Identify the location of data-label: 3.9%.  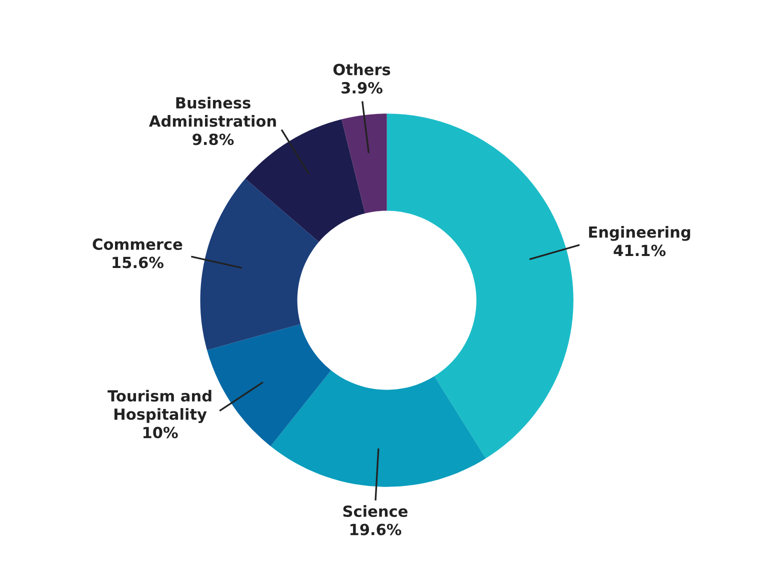
(362, 88).